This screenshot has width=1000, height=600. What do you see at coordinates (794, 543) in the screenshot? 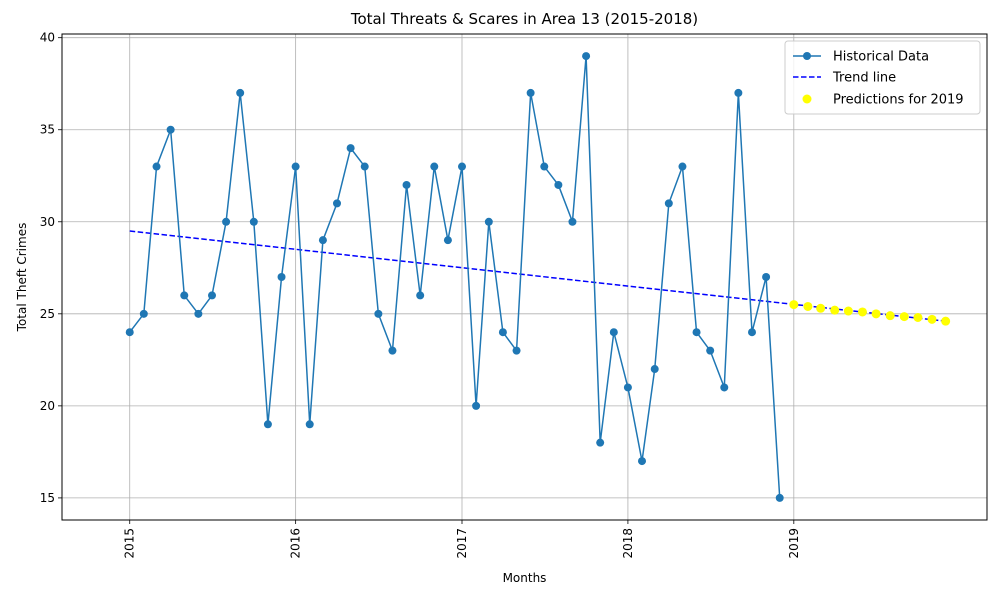
I see `x-tick-label: 2019` at bounding box center [794, 543].